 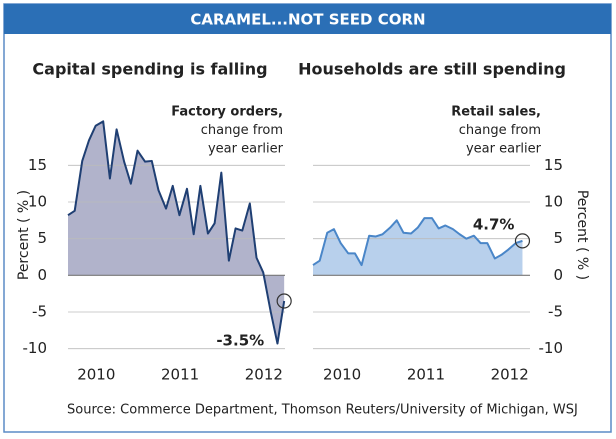 What do you see at coordinates (494, 224) in the screenshot?
I see `value-label: 4.7%` at bounding box center [494, 224].